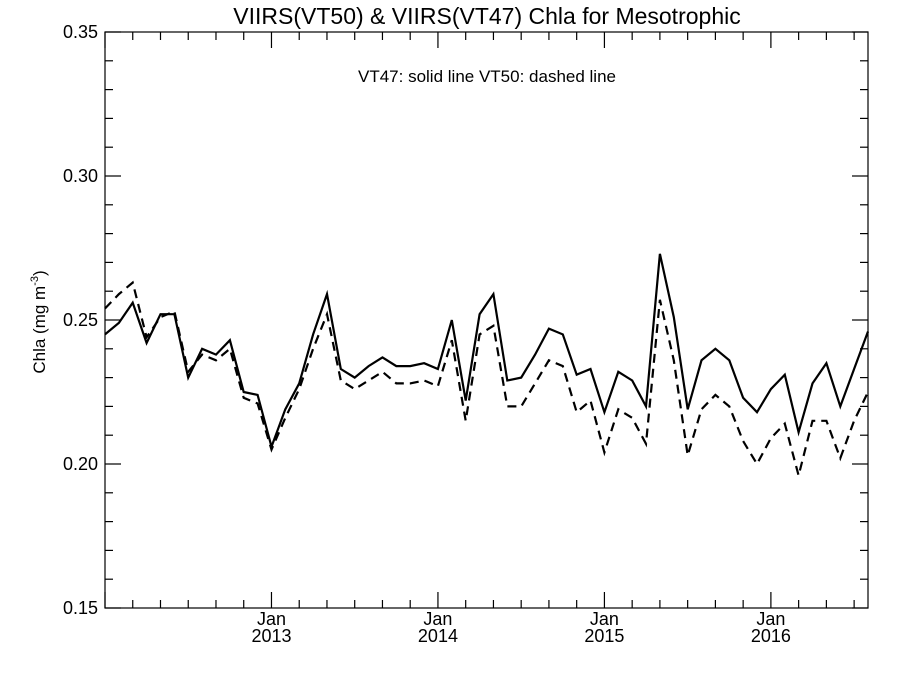 This screenshot has height=675, width=900. What do you see at coordinates (39, 273) in the screenshot?
I see `y-axis-label-close: )` at bounding box center [39, 273].